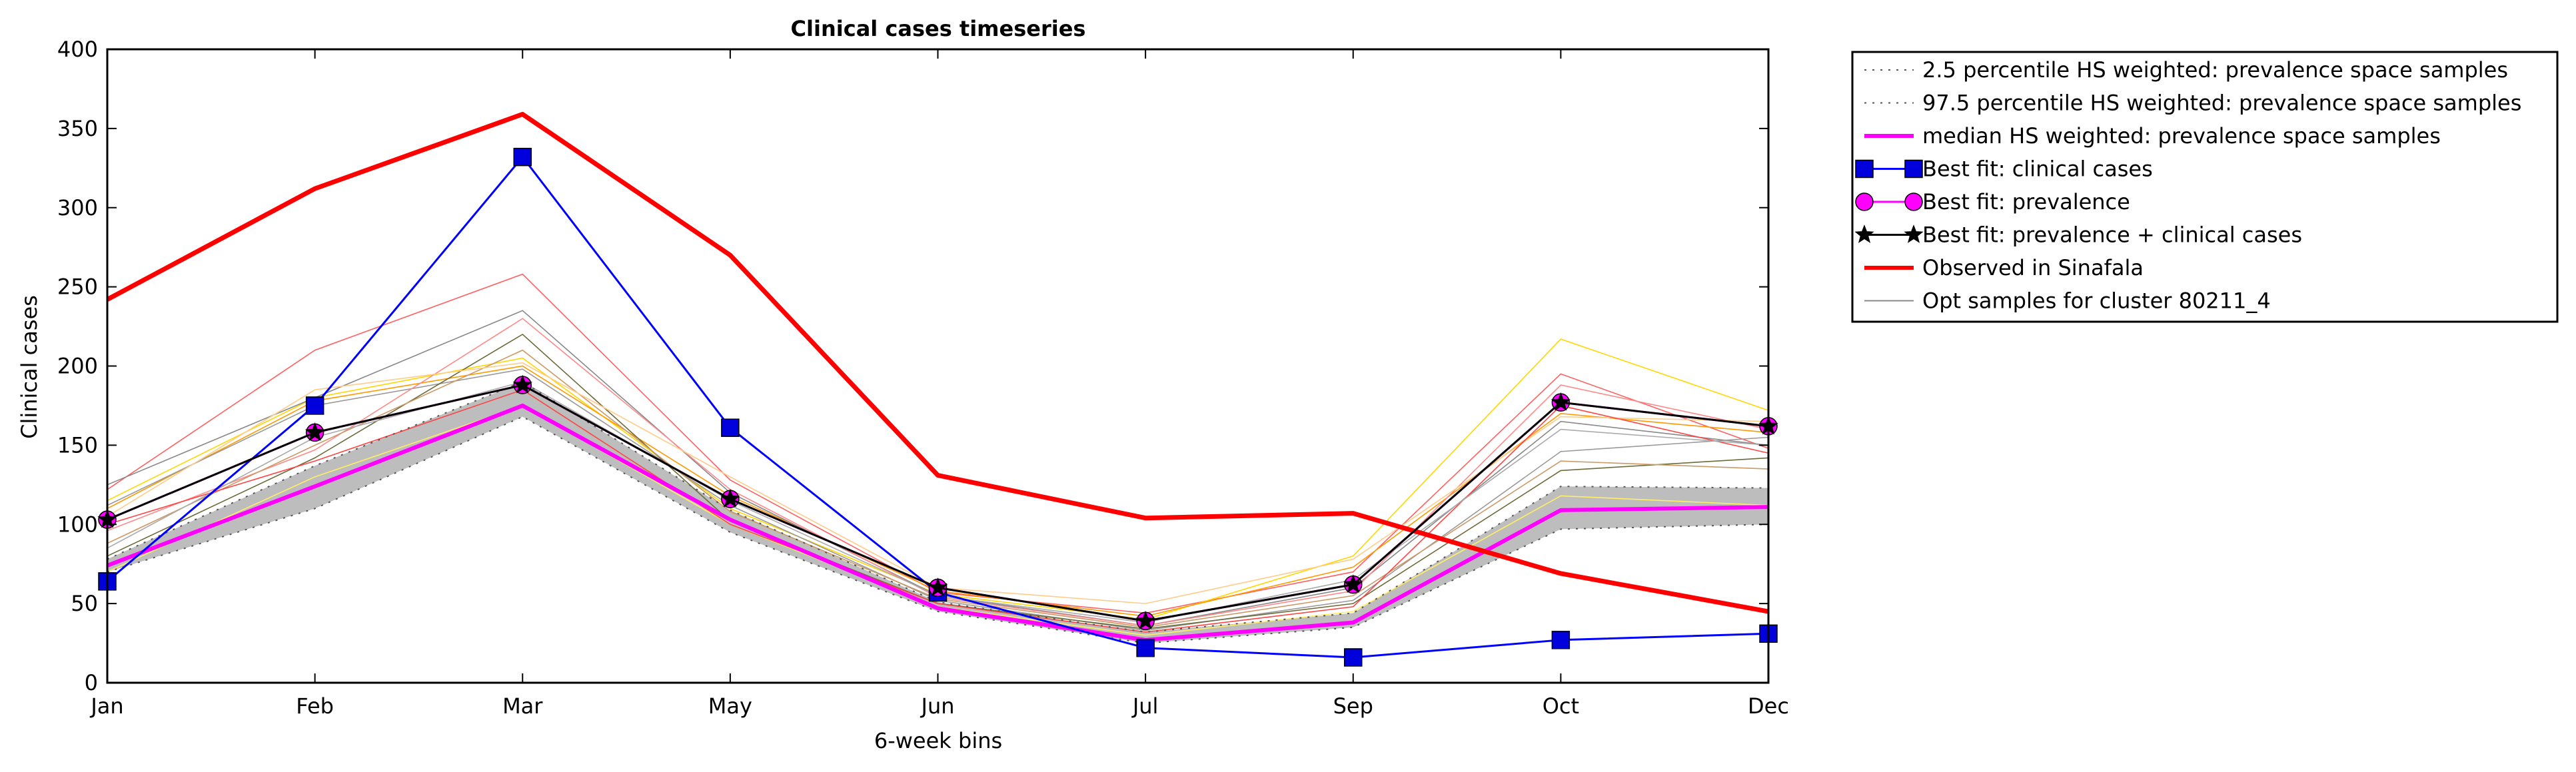 The height and width of the screenshot is (772, 2576). Describe the element at coordinates (92, 682) in the screenshot. I see `y-tick-label-1: 0` at that location.